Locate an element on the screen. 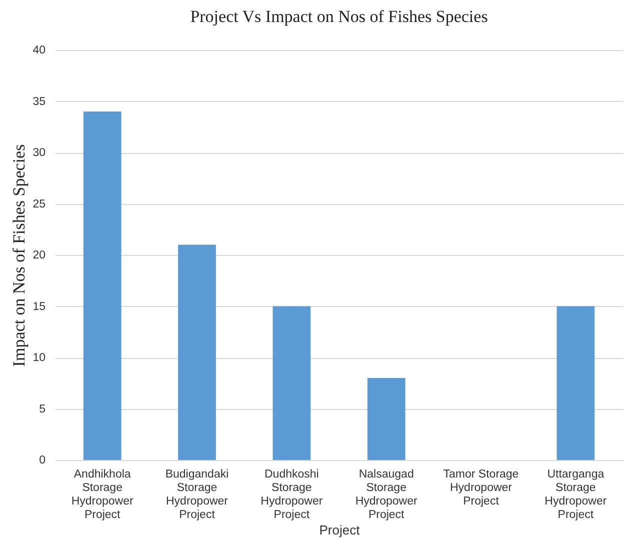 The width and height of the screenshot is (637, 554). y-tick-label: 20 is located at coordinates (39, 256).